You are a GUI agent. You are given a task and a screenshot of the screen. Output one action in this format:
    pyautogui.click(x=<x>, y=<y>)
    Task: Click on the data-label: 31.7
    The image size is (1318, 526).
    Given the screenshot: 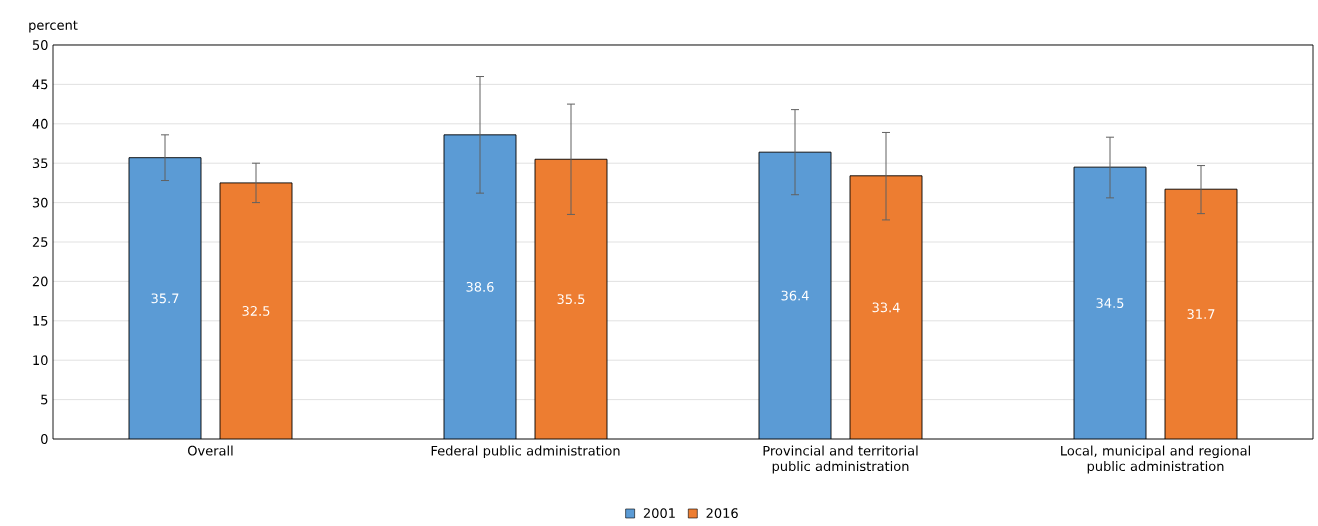 What is the action you would take?
    pyautogui.click(x=1201, y=314)
    